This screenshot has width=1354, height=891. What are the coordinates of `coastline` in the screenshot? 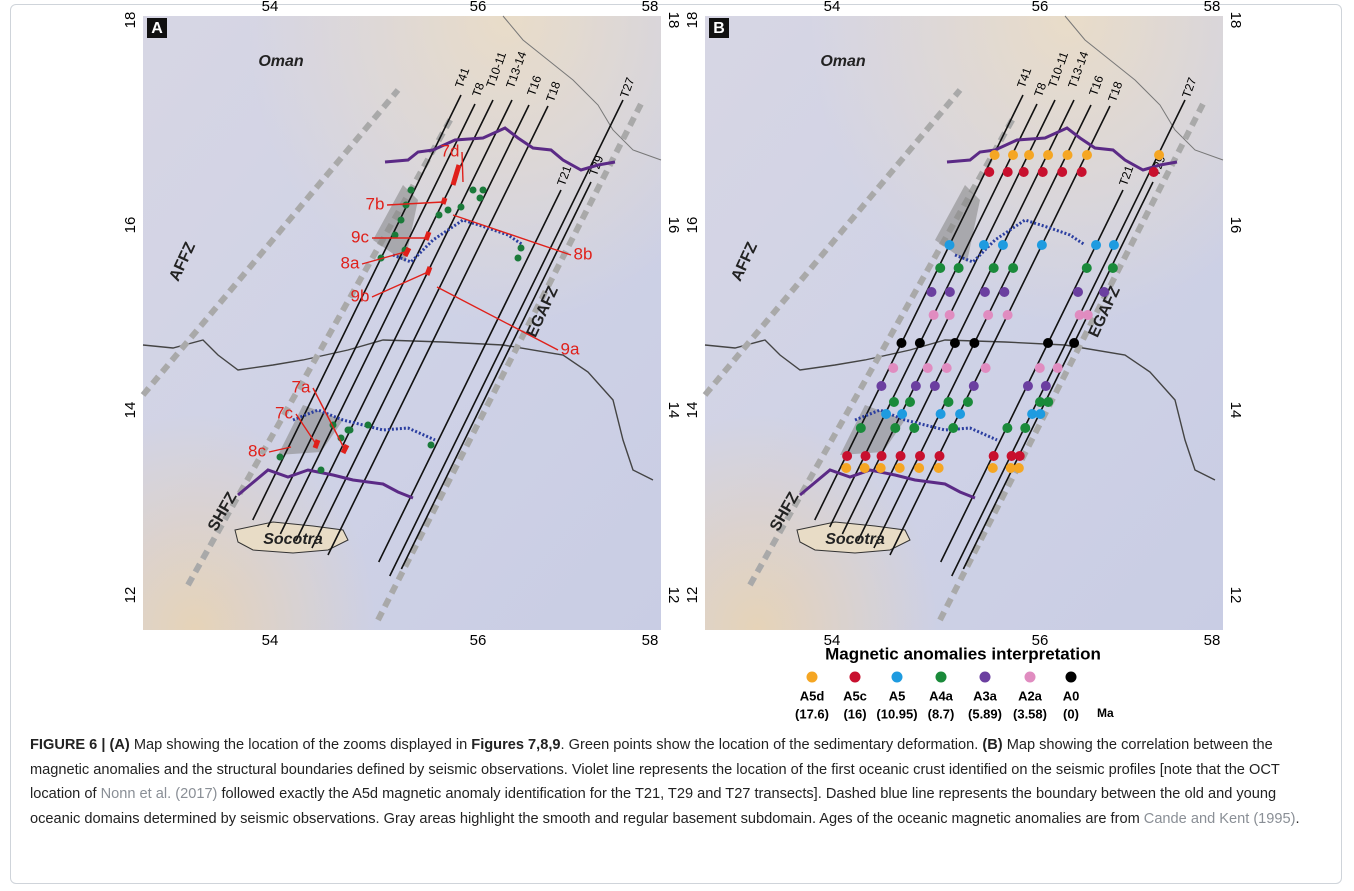 It's located at (398, 410).